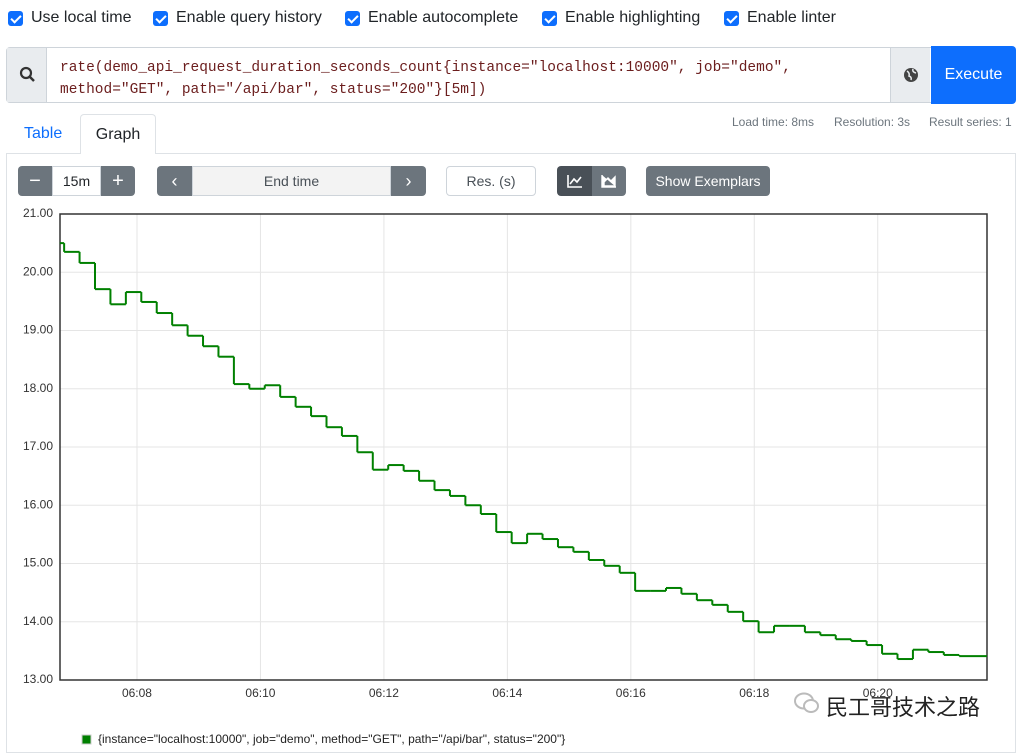  Describe the element at coordinates (137, 693) in the screenshot. I see `x-tick-label: 06:08` at that location.